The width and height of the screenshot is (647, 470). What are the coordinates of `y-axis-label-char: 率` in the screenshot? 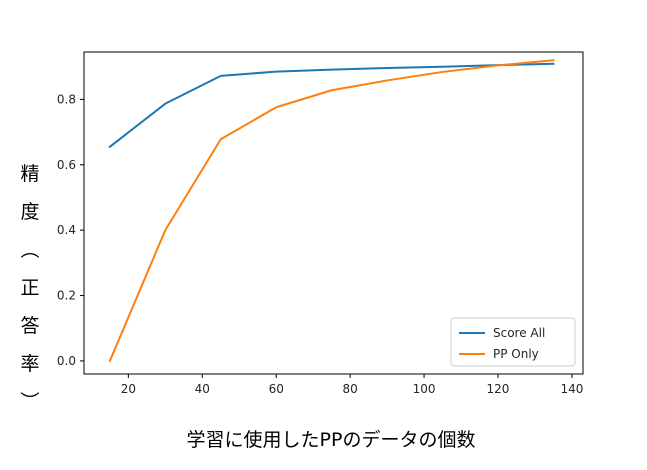 It's located at (29, 364).